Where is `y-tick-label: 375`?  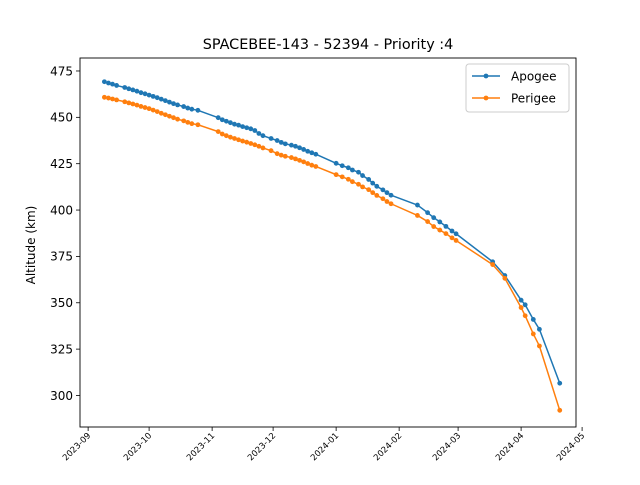
y-tick-label: 375 is located at coordinates (61, 257).